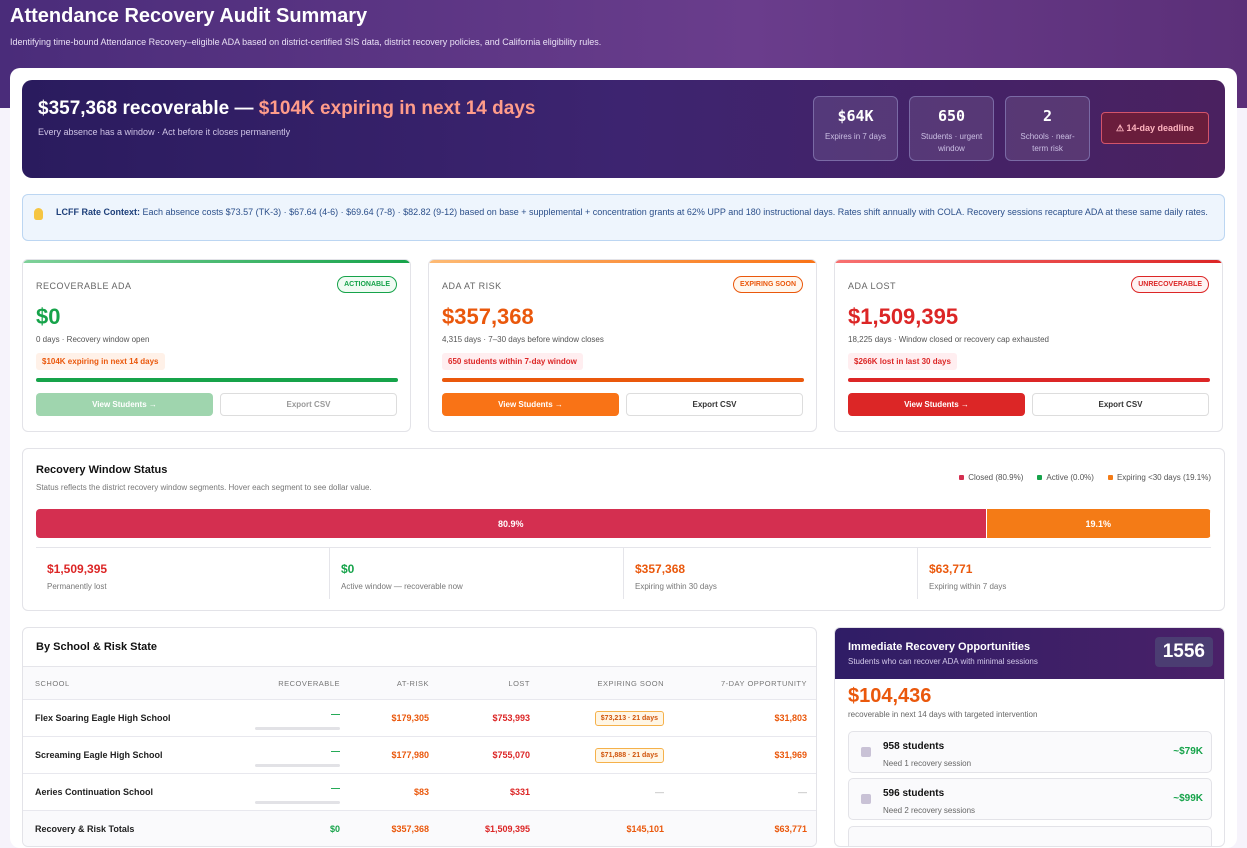 Image resolution: width=1247 pixels, height=848 pixels. I want to click on cell: Recovery & Risk Totals, so click(85, 829).